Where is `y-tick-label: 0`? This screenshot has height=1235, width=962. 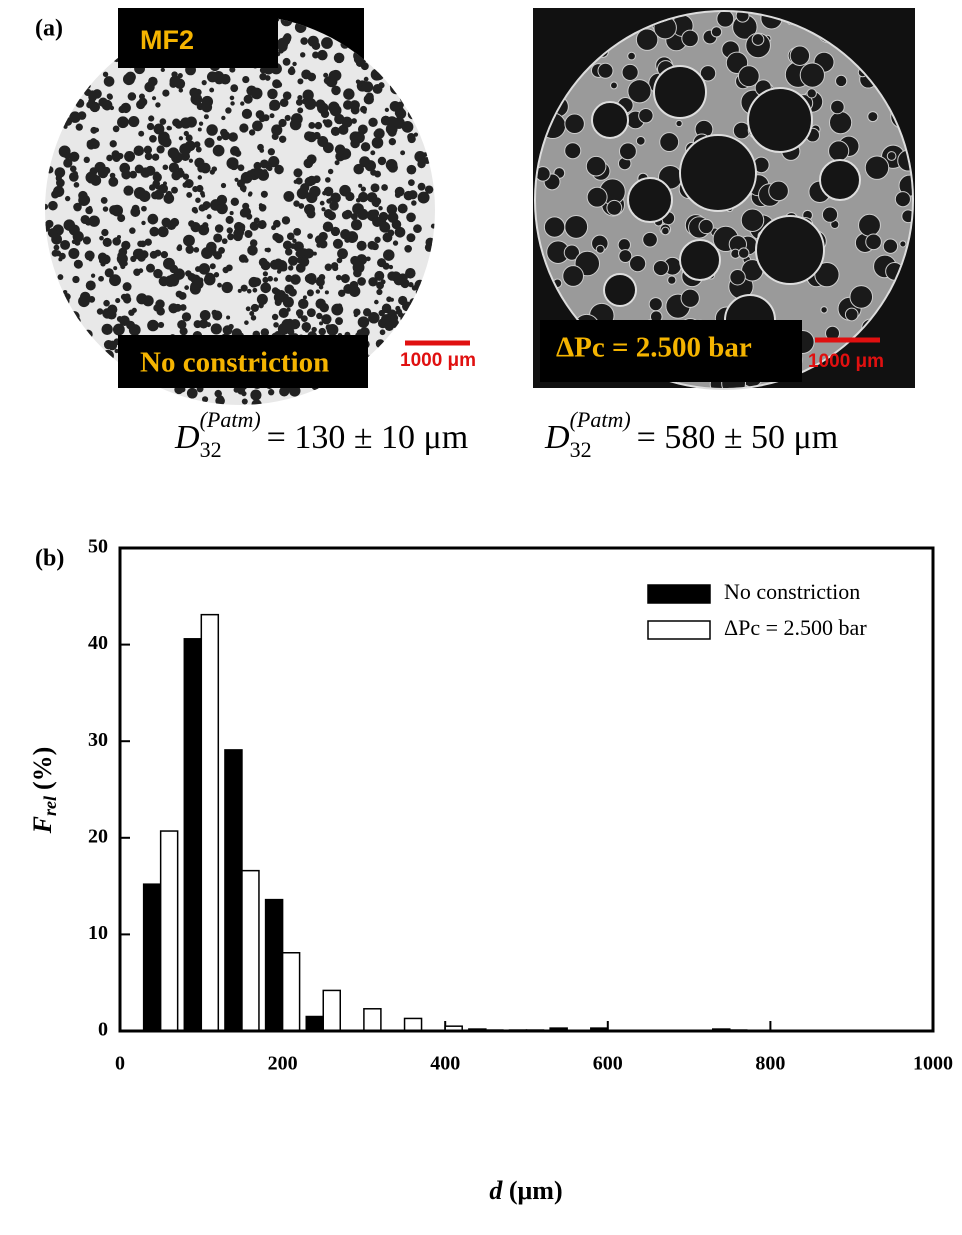
y-tick-label: 0 is located at coordinates (103, 1030).